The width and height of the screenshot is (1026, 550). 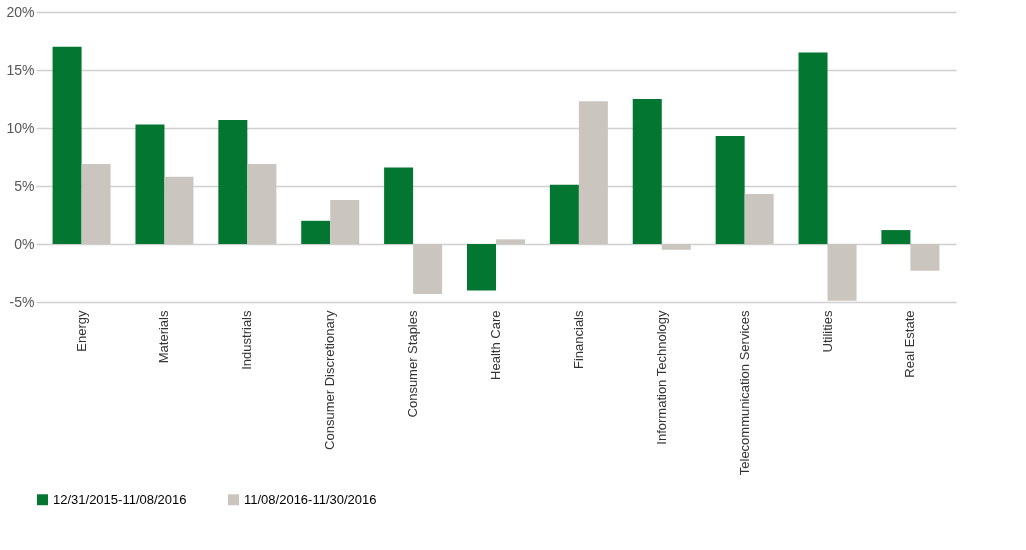 I want to click on y-tick-label: 0%, so click(x=24, y=243).